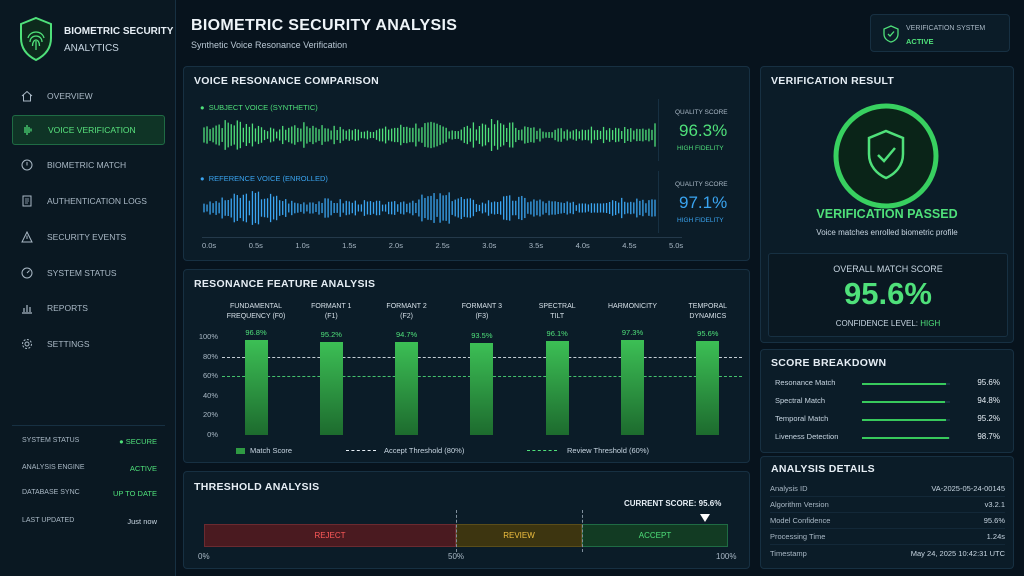 The height and width of the screenshot is (576, 1024). What do you see at coordinates (424, 450) in the screenshot?
I see `legend-accept-text: Accept Threshold (80%)` at bounding box center [424, 450].